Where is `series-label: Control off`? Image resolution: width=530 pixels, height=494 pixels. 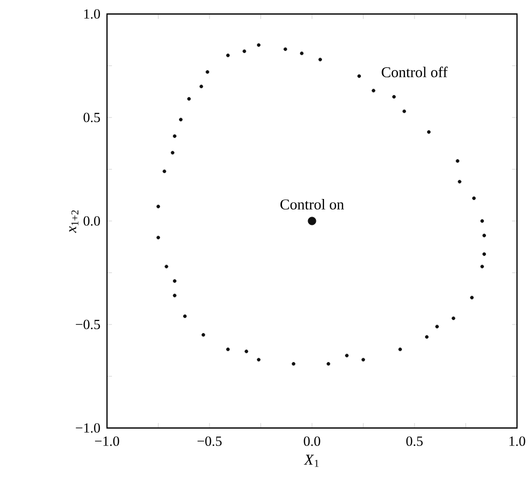
series-label: Control off is located at coordinates (415, 72).